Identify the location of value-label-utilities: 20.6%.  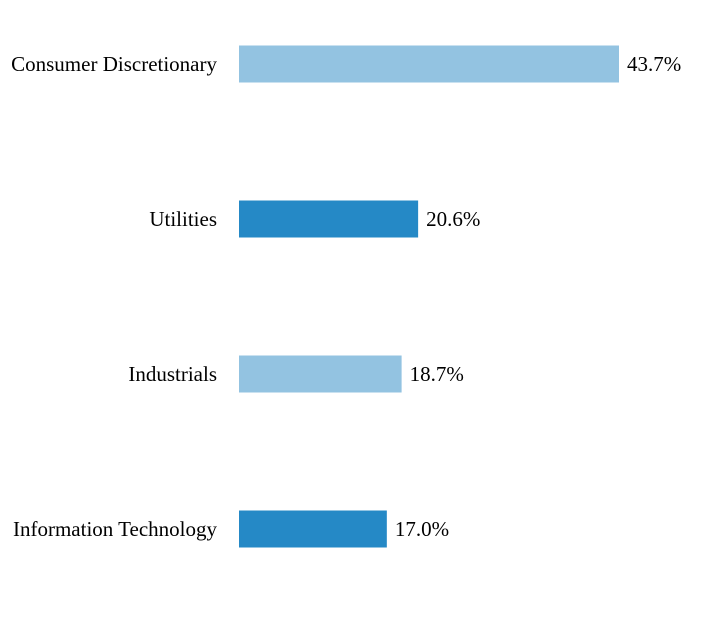
(453, 219).